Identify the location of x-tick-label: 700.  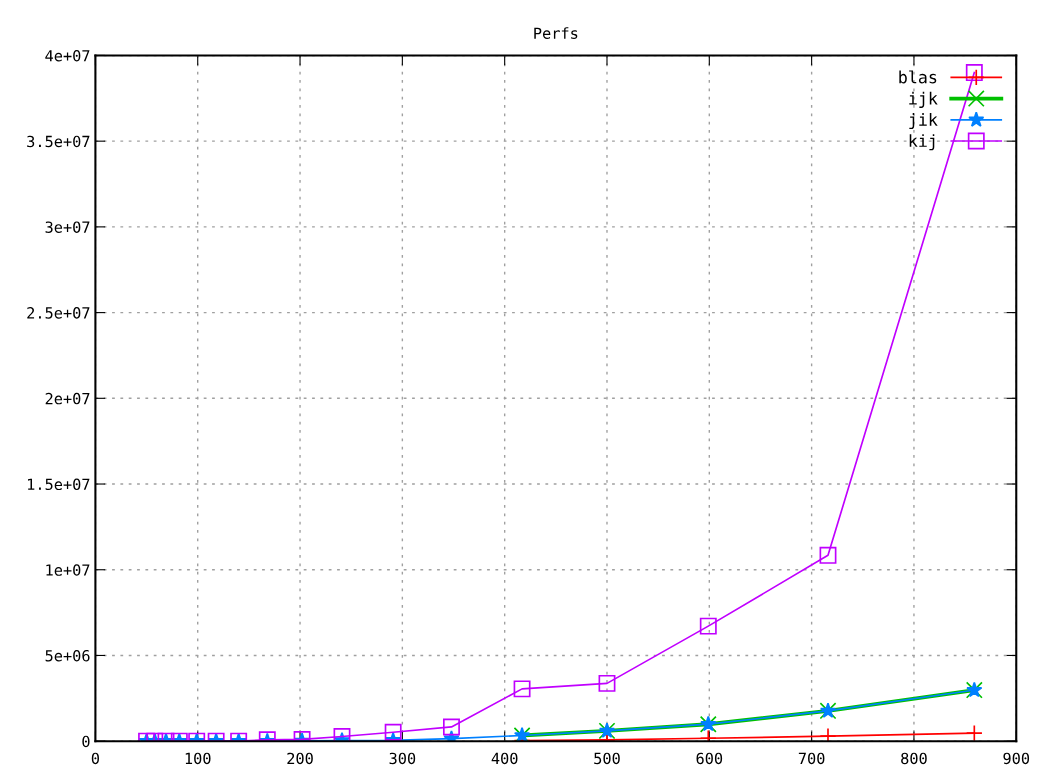
(811, 758).